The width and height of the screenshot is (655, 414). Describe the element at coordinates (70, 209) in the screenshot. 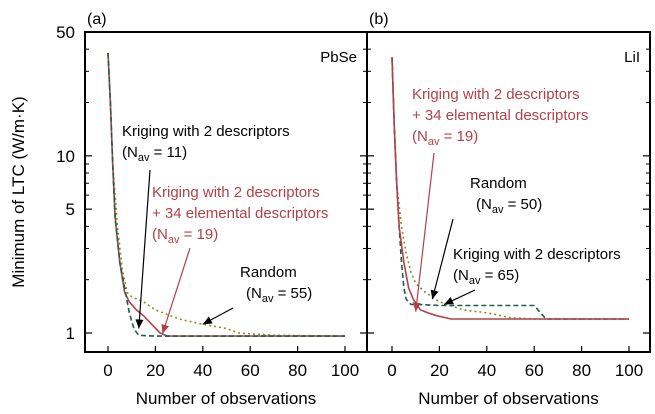

I see `y-tick-label: 5` at that location.